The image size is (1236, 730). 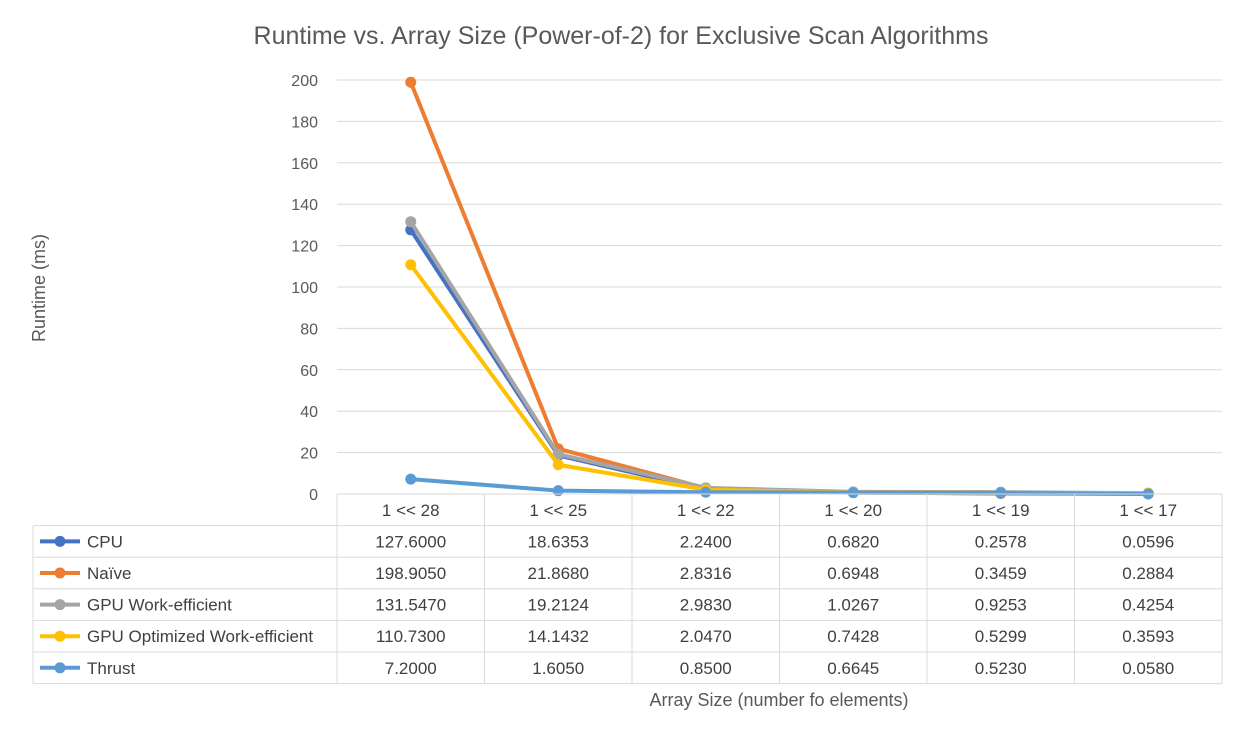 I want to click on data-label: 0.7428, so click(x=853, y=636).